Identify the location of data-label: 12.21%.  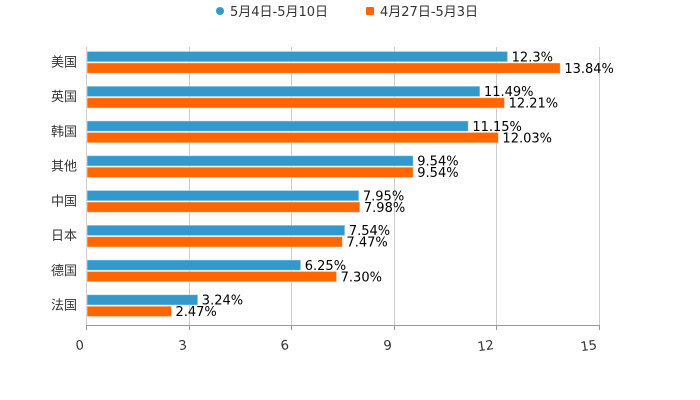
(534, 104).